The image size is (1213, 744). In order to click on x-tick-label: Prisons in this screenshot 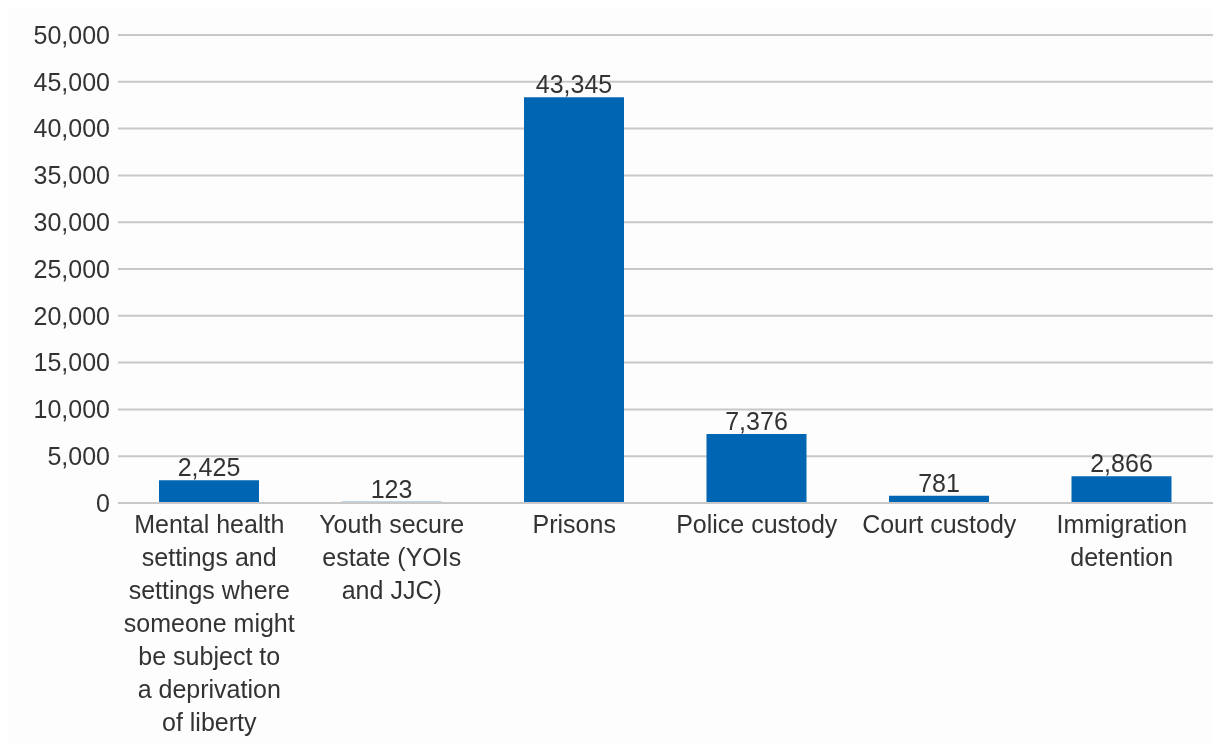, I will do `click(574, 524)`.